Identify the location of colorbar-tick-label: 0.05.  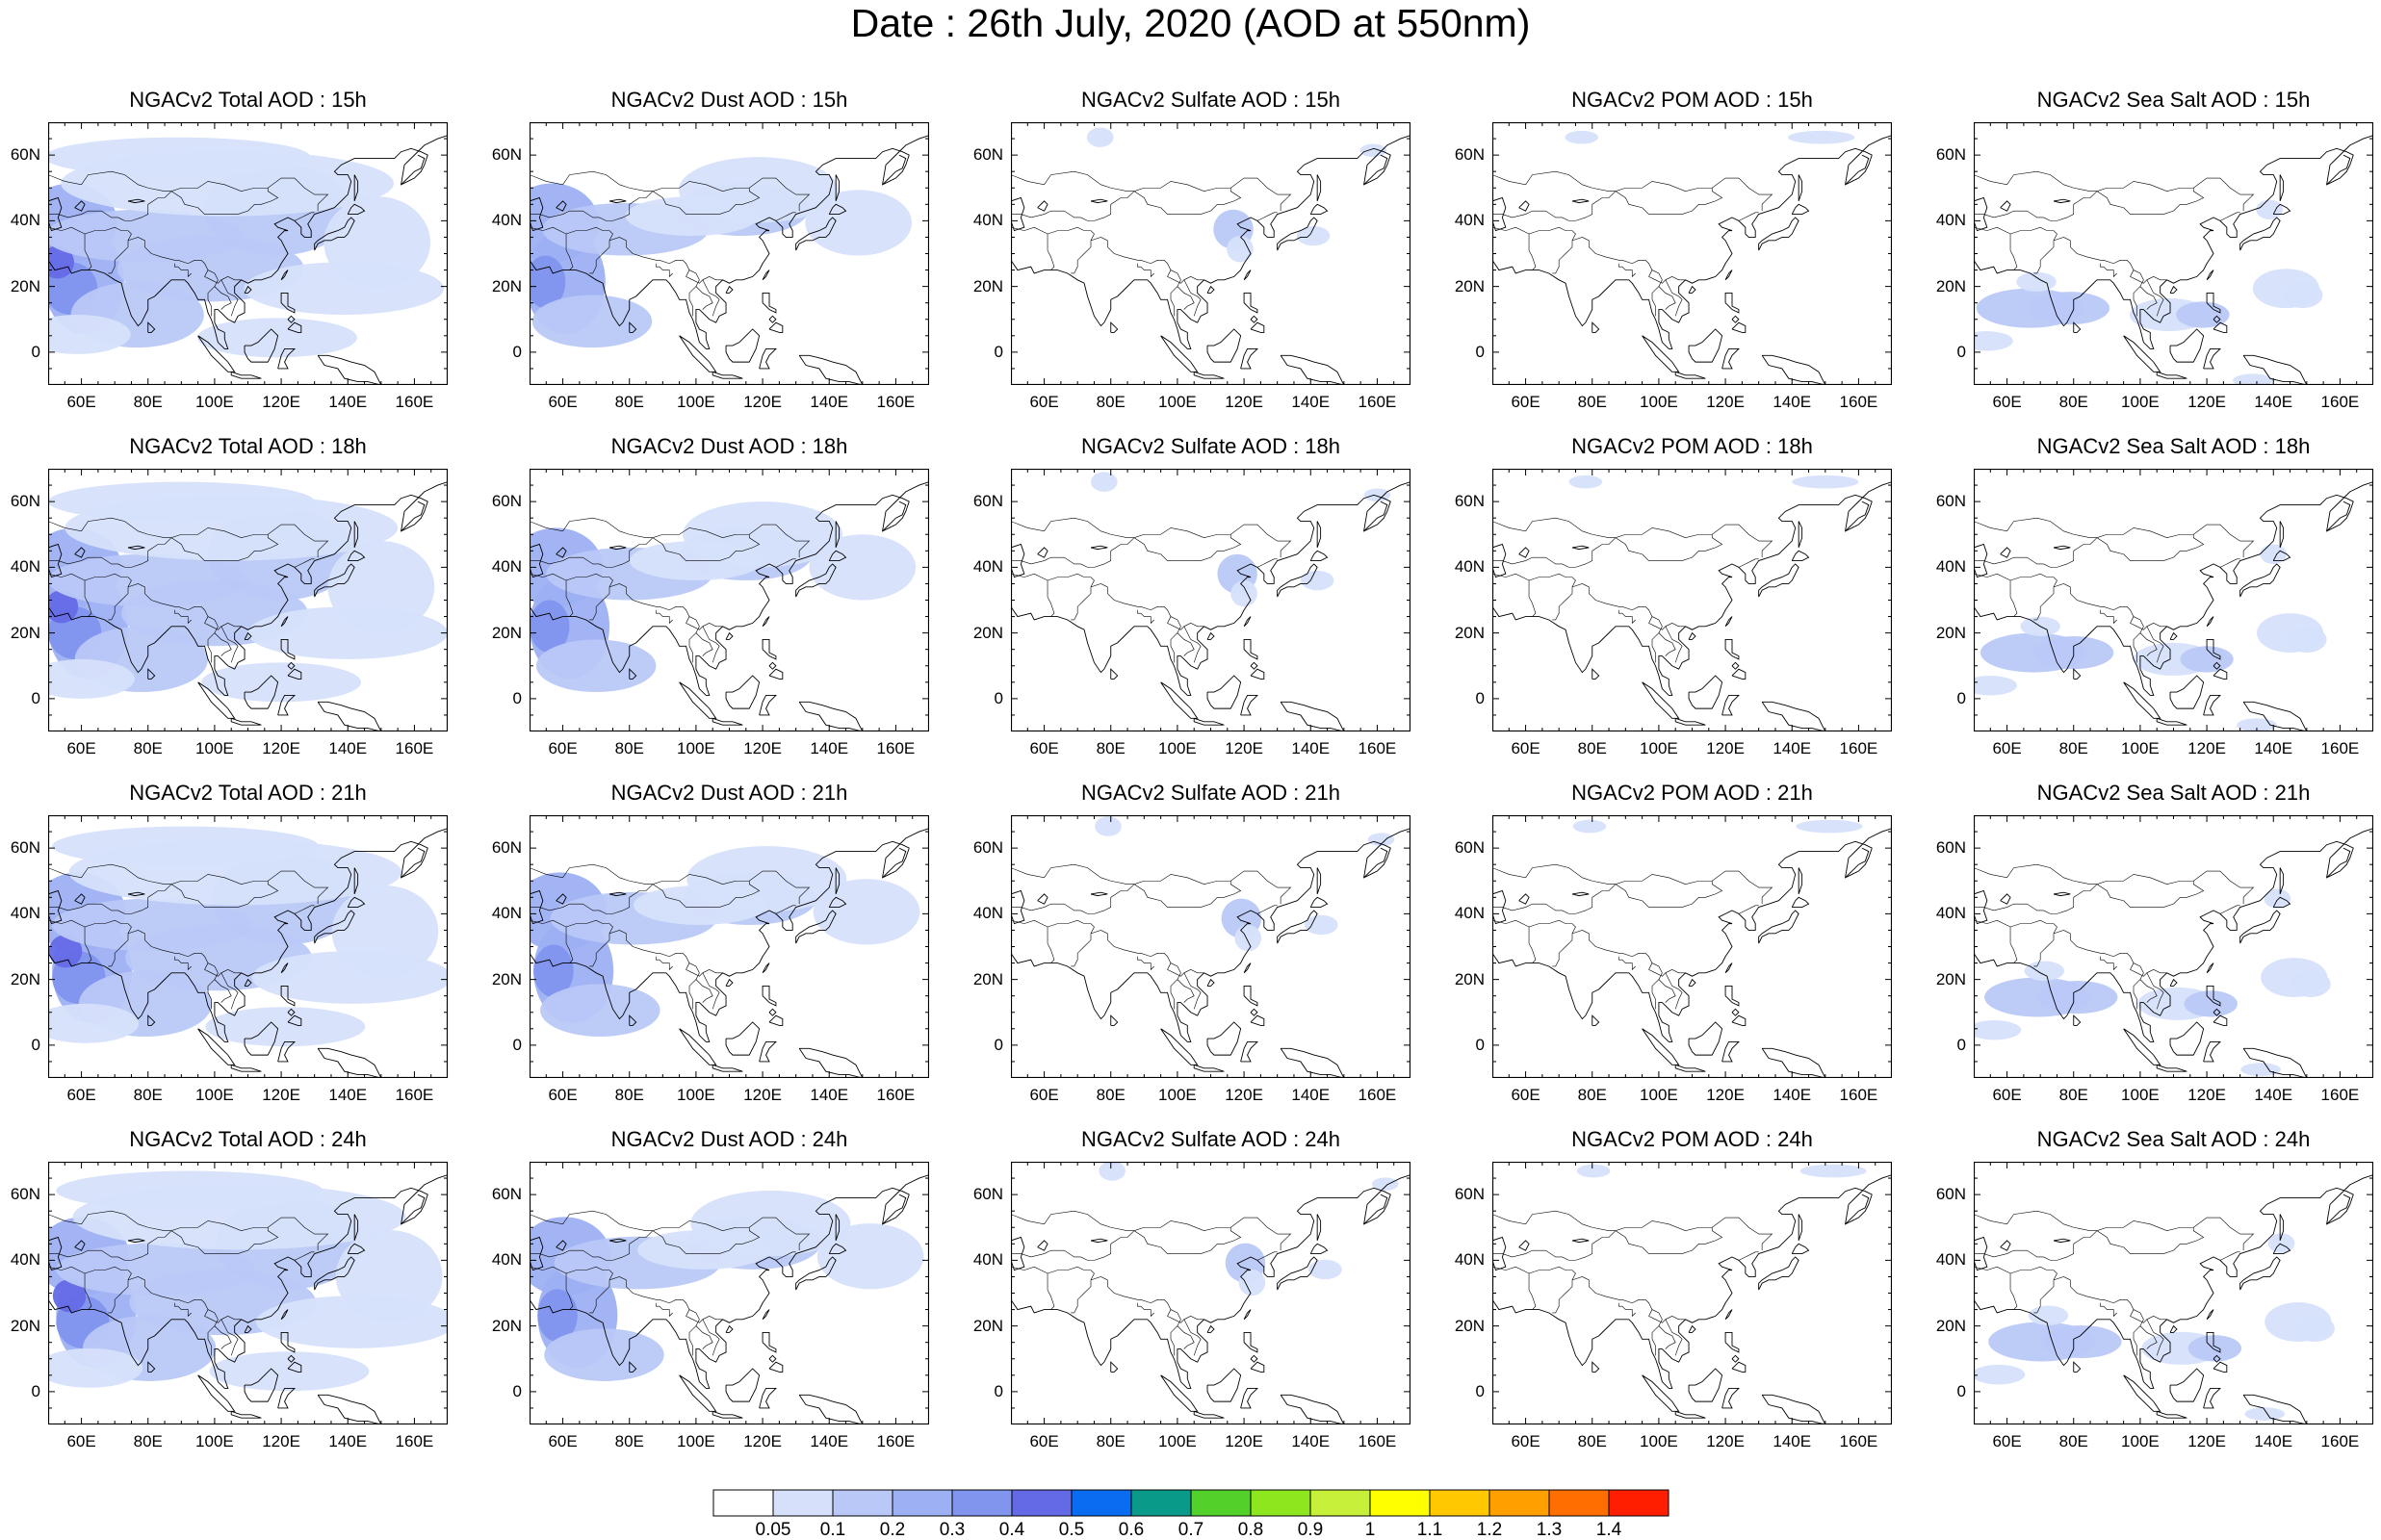
(773, 1530).